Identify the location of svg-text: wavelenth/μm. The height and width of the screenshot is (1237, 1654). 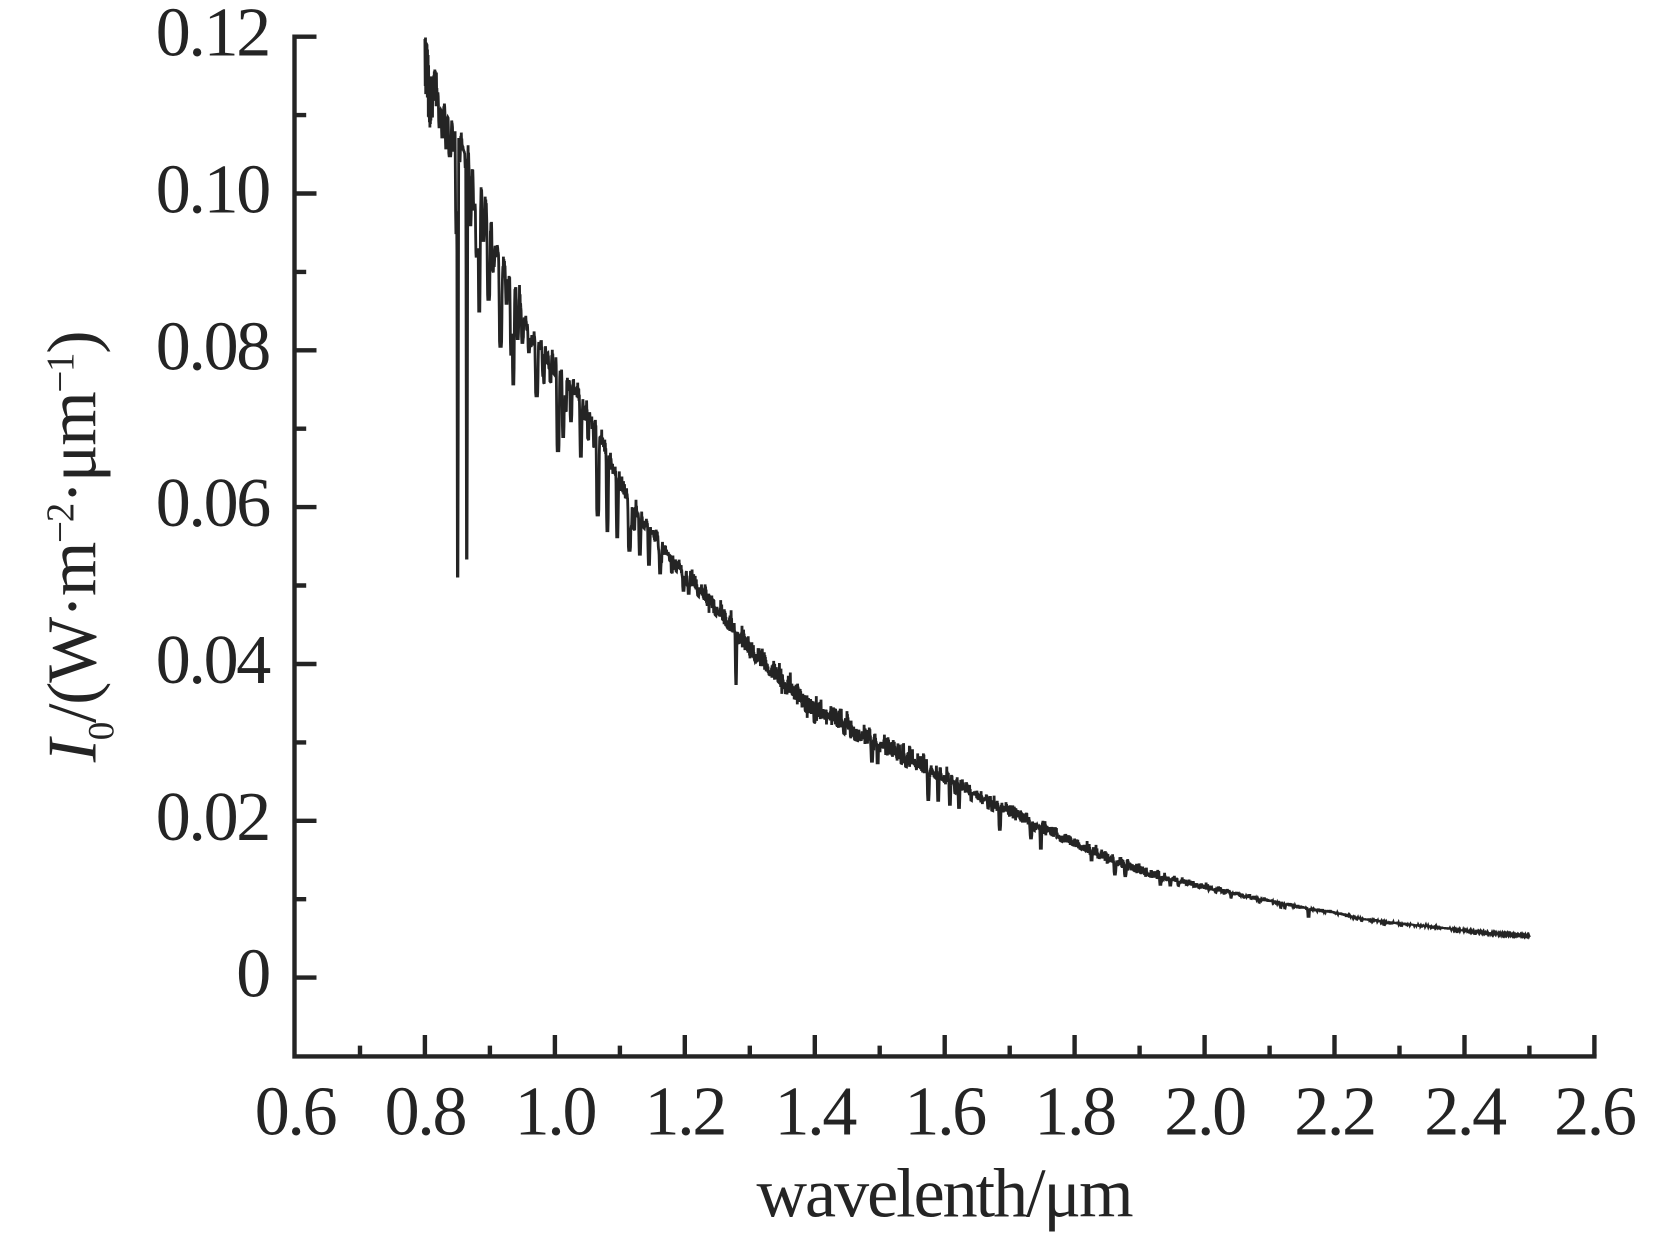
(944, 1194).